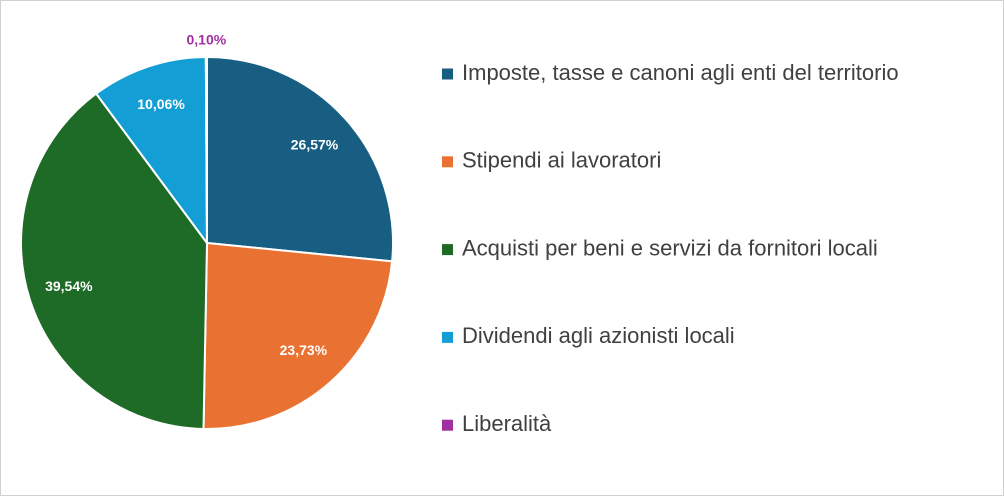 This screenshot has width=1004, height=496. What do you see at coordinates (69, 286) in the screenshot?
I see `data-label: 39,54%` at bounding box center [69, 286].